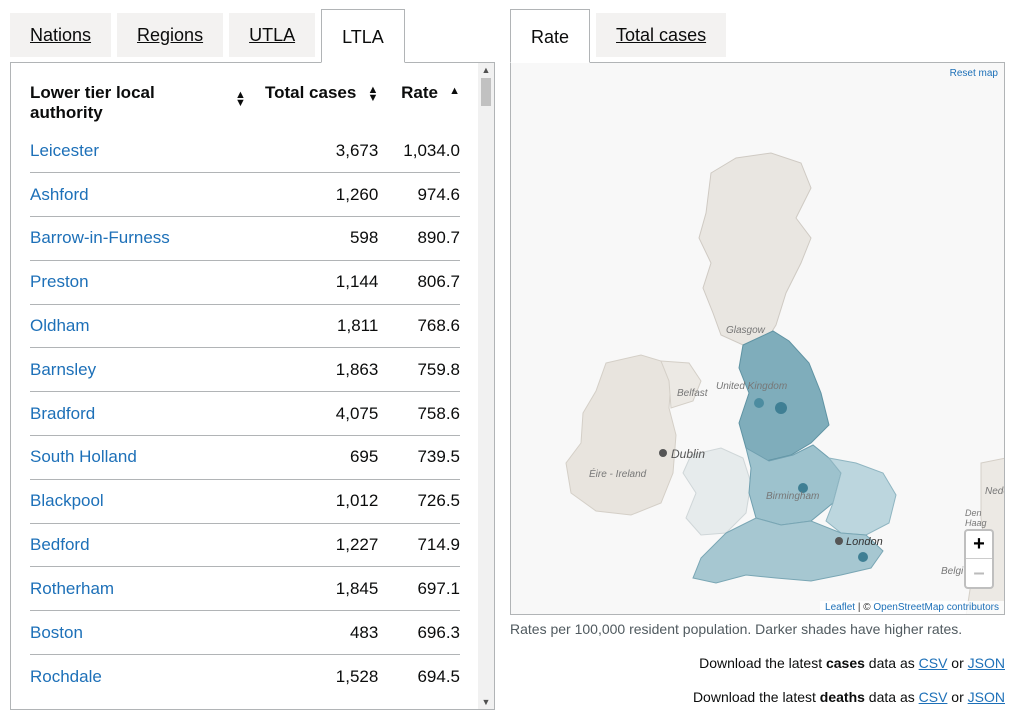 This screenshot has height=718, width=1024. I want to click on authority-link: Barnsley, so click(63, 369).